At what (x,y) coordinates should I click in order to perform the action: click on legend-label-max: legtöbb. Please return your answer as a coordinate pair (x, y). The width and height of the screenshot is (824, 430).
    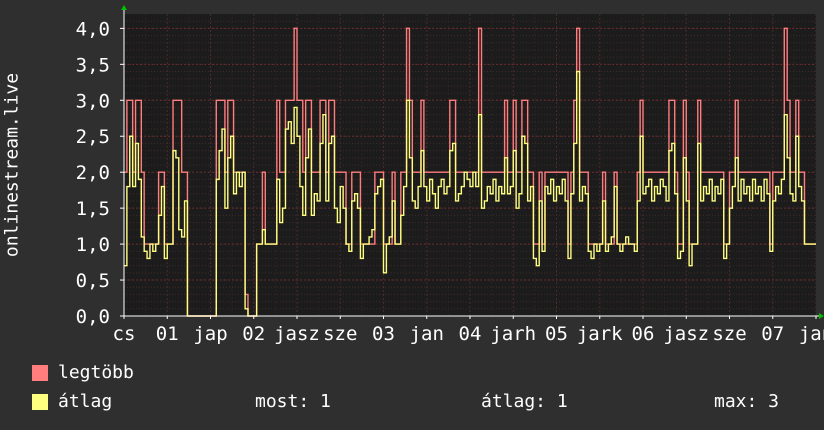
    Looking at the image, I should click on (96, 372).